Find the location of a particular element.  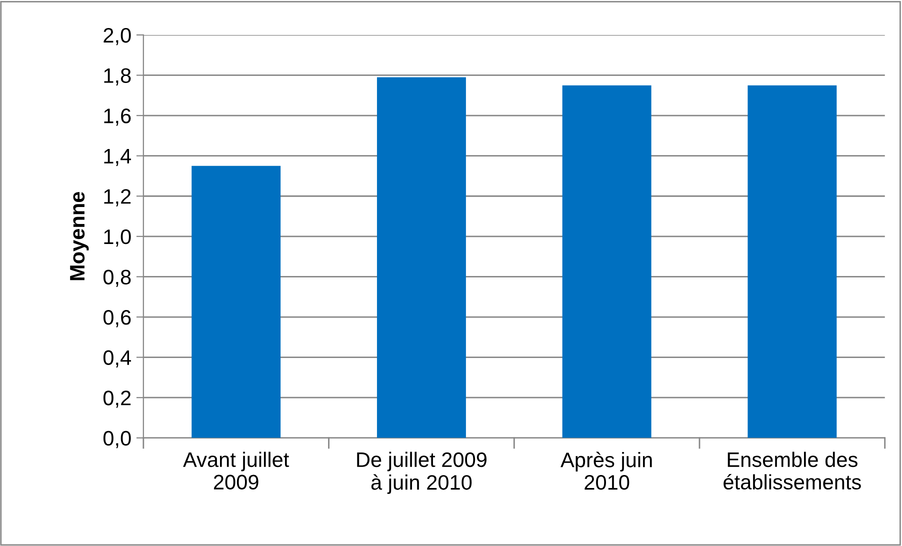

y-tick-label: 0,4 is located at coordinates (117, 359).